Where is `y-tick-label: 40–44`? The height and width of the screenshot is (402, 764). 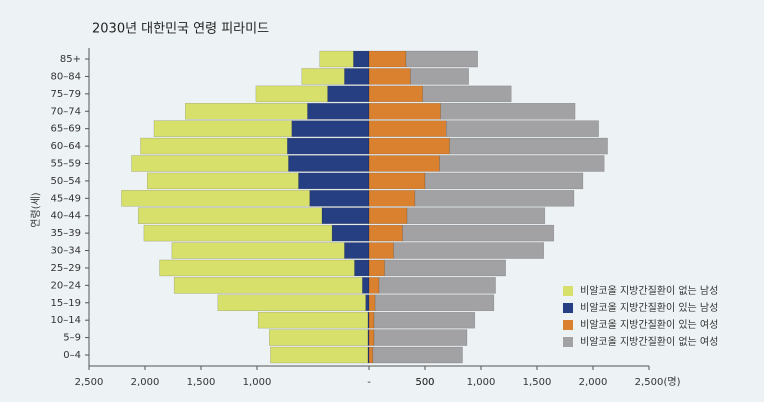 y-tick-label: 40–44 is located at coordinates (66, 216).